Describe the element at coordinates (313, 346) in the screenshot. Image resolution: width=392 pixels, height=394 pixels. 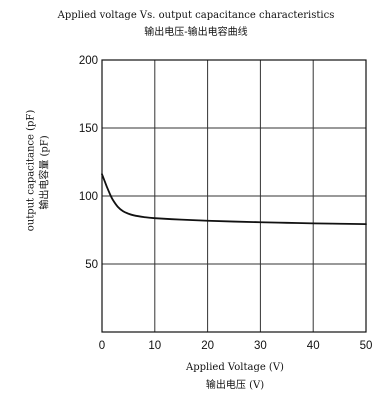
I see `x-tick-label: 40` at that location.